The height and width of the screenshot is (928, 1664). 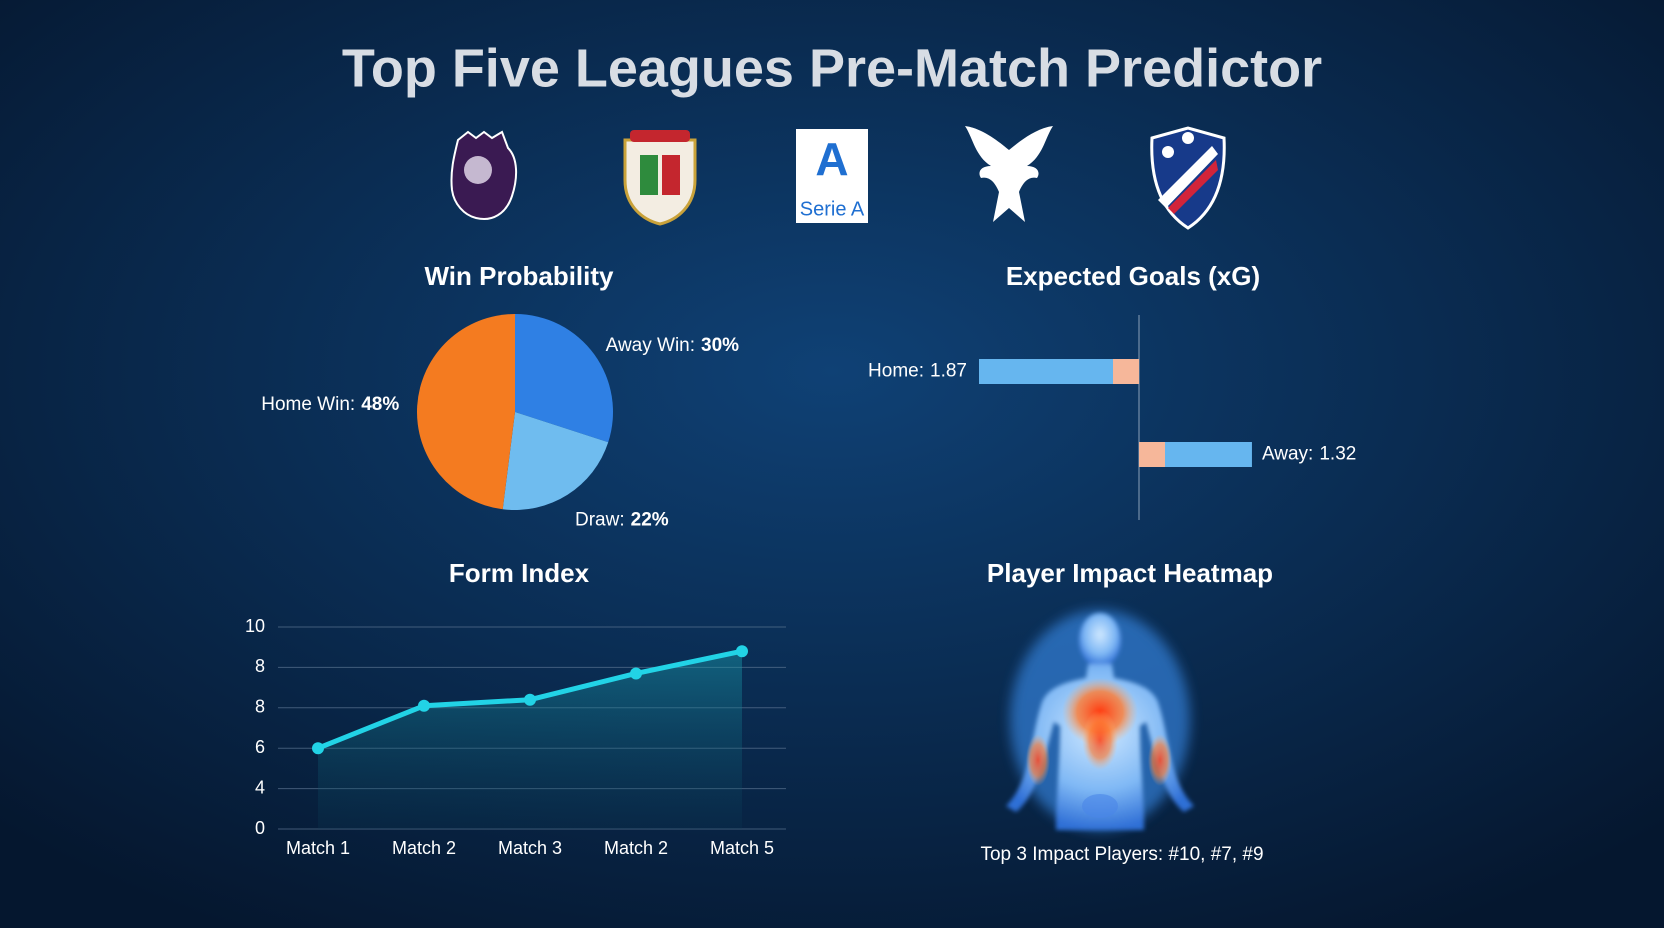 What do you see at coordinates (260, 787) in the screenshot?
I see `y-tick-label: 4` at bounding box center [260, 787].